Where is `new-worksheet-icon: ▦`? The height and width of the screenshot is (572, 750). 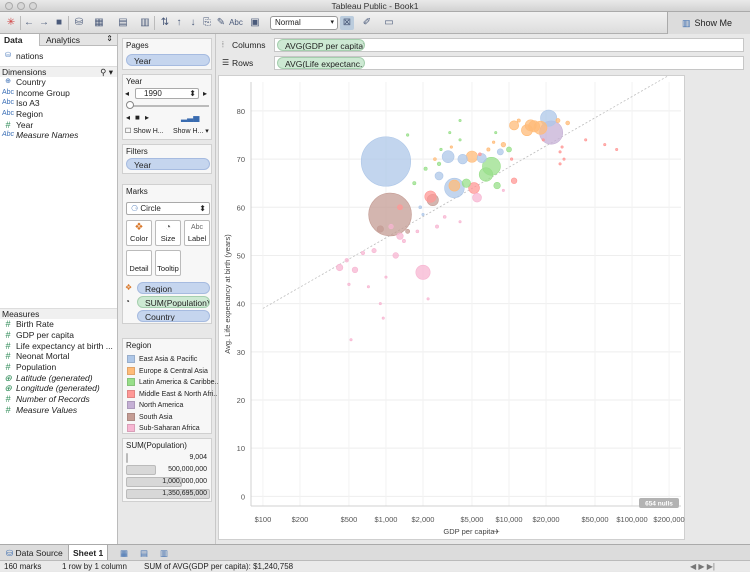
new-worksheet-icon: ▦ is located at coordinates (99, 22).